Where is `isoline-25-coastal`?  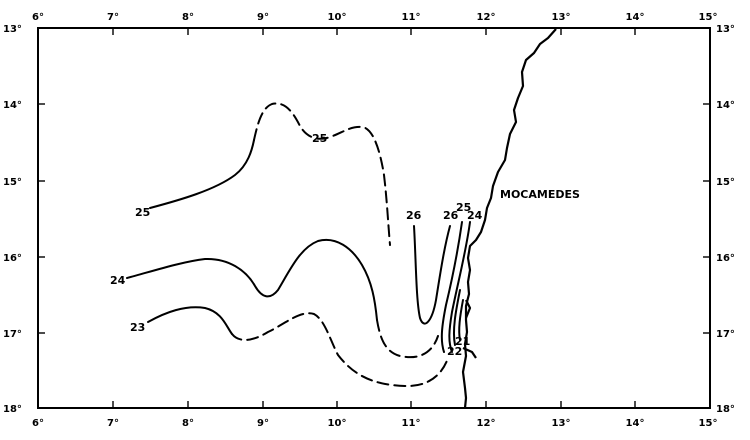 isoline-25-coastal is located at coordinates (451, 287).